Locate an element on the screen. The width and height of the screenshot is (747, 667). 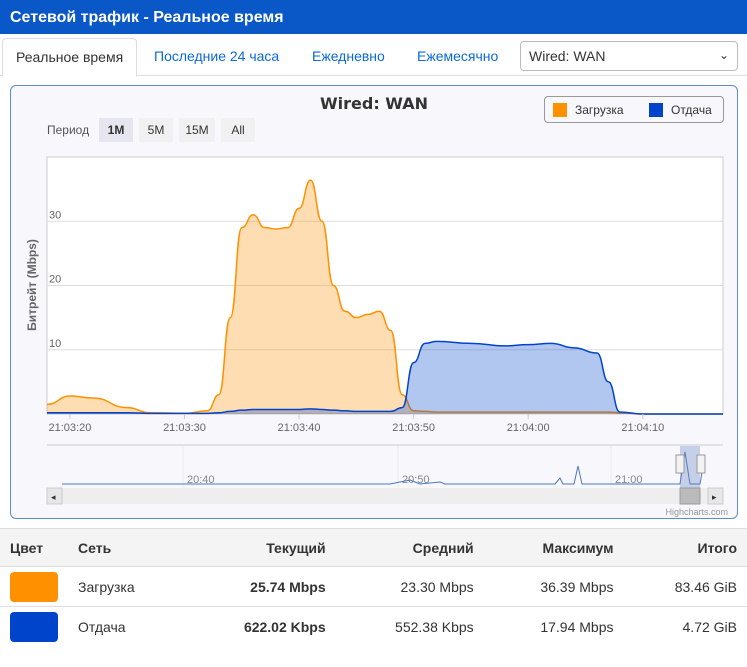
period-5m-button: 5M is located at coordinates (156, 130).